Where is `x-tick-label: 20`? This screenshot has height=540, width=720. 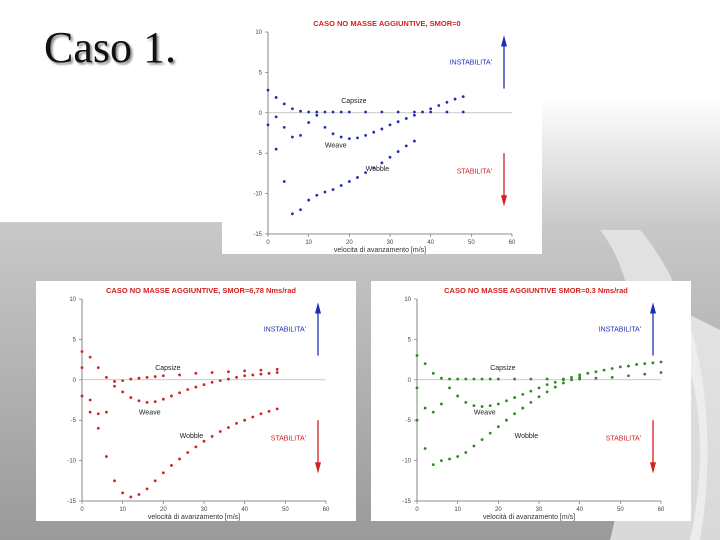
x-tick-label: 20 is located at coordinates (498, 510).